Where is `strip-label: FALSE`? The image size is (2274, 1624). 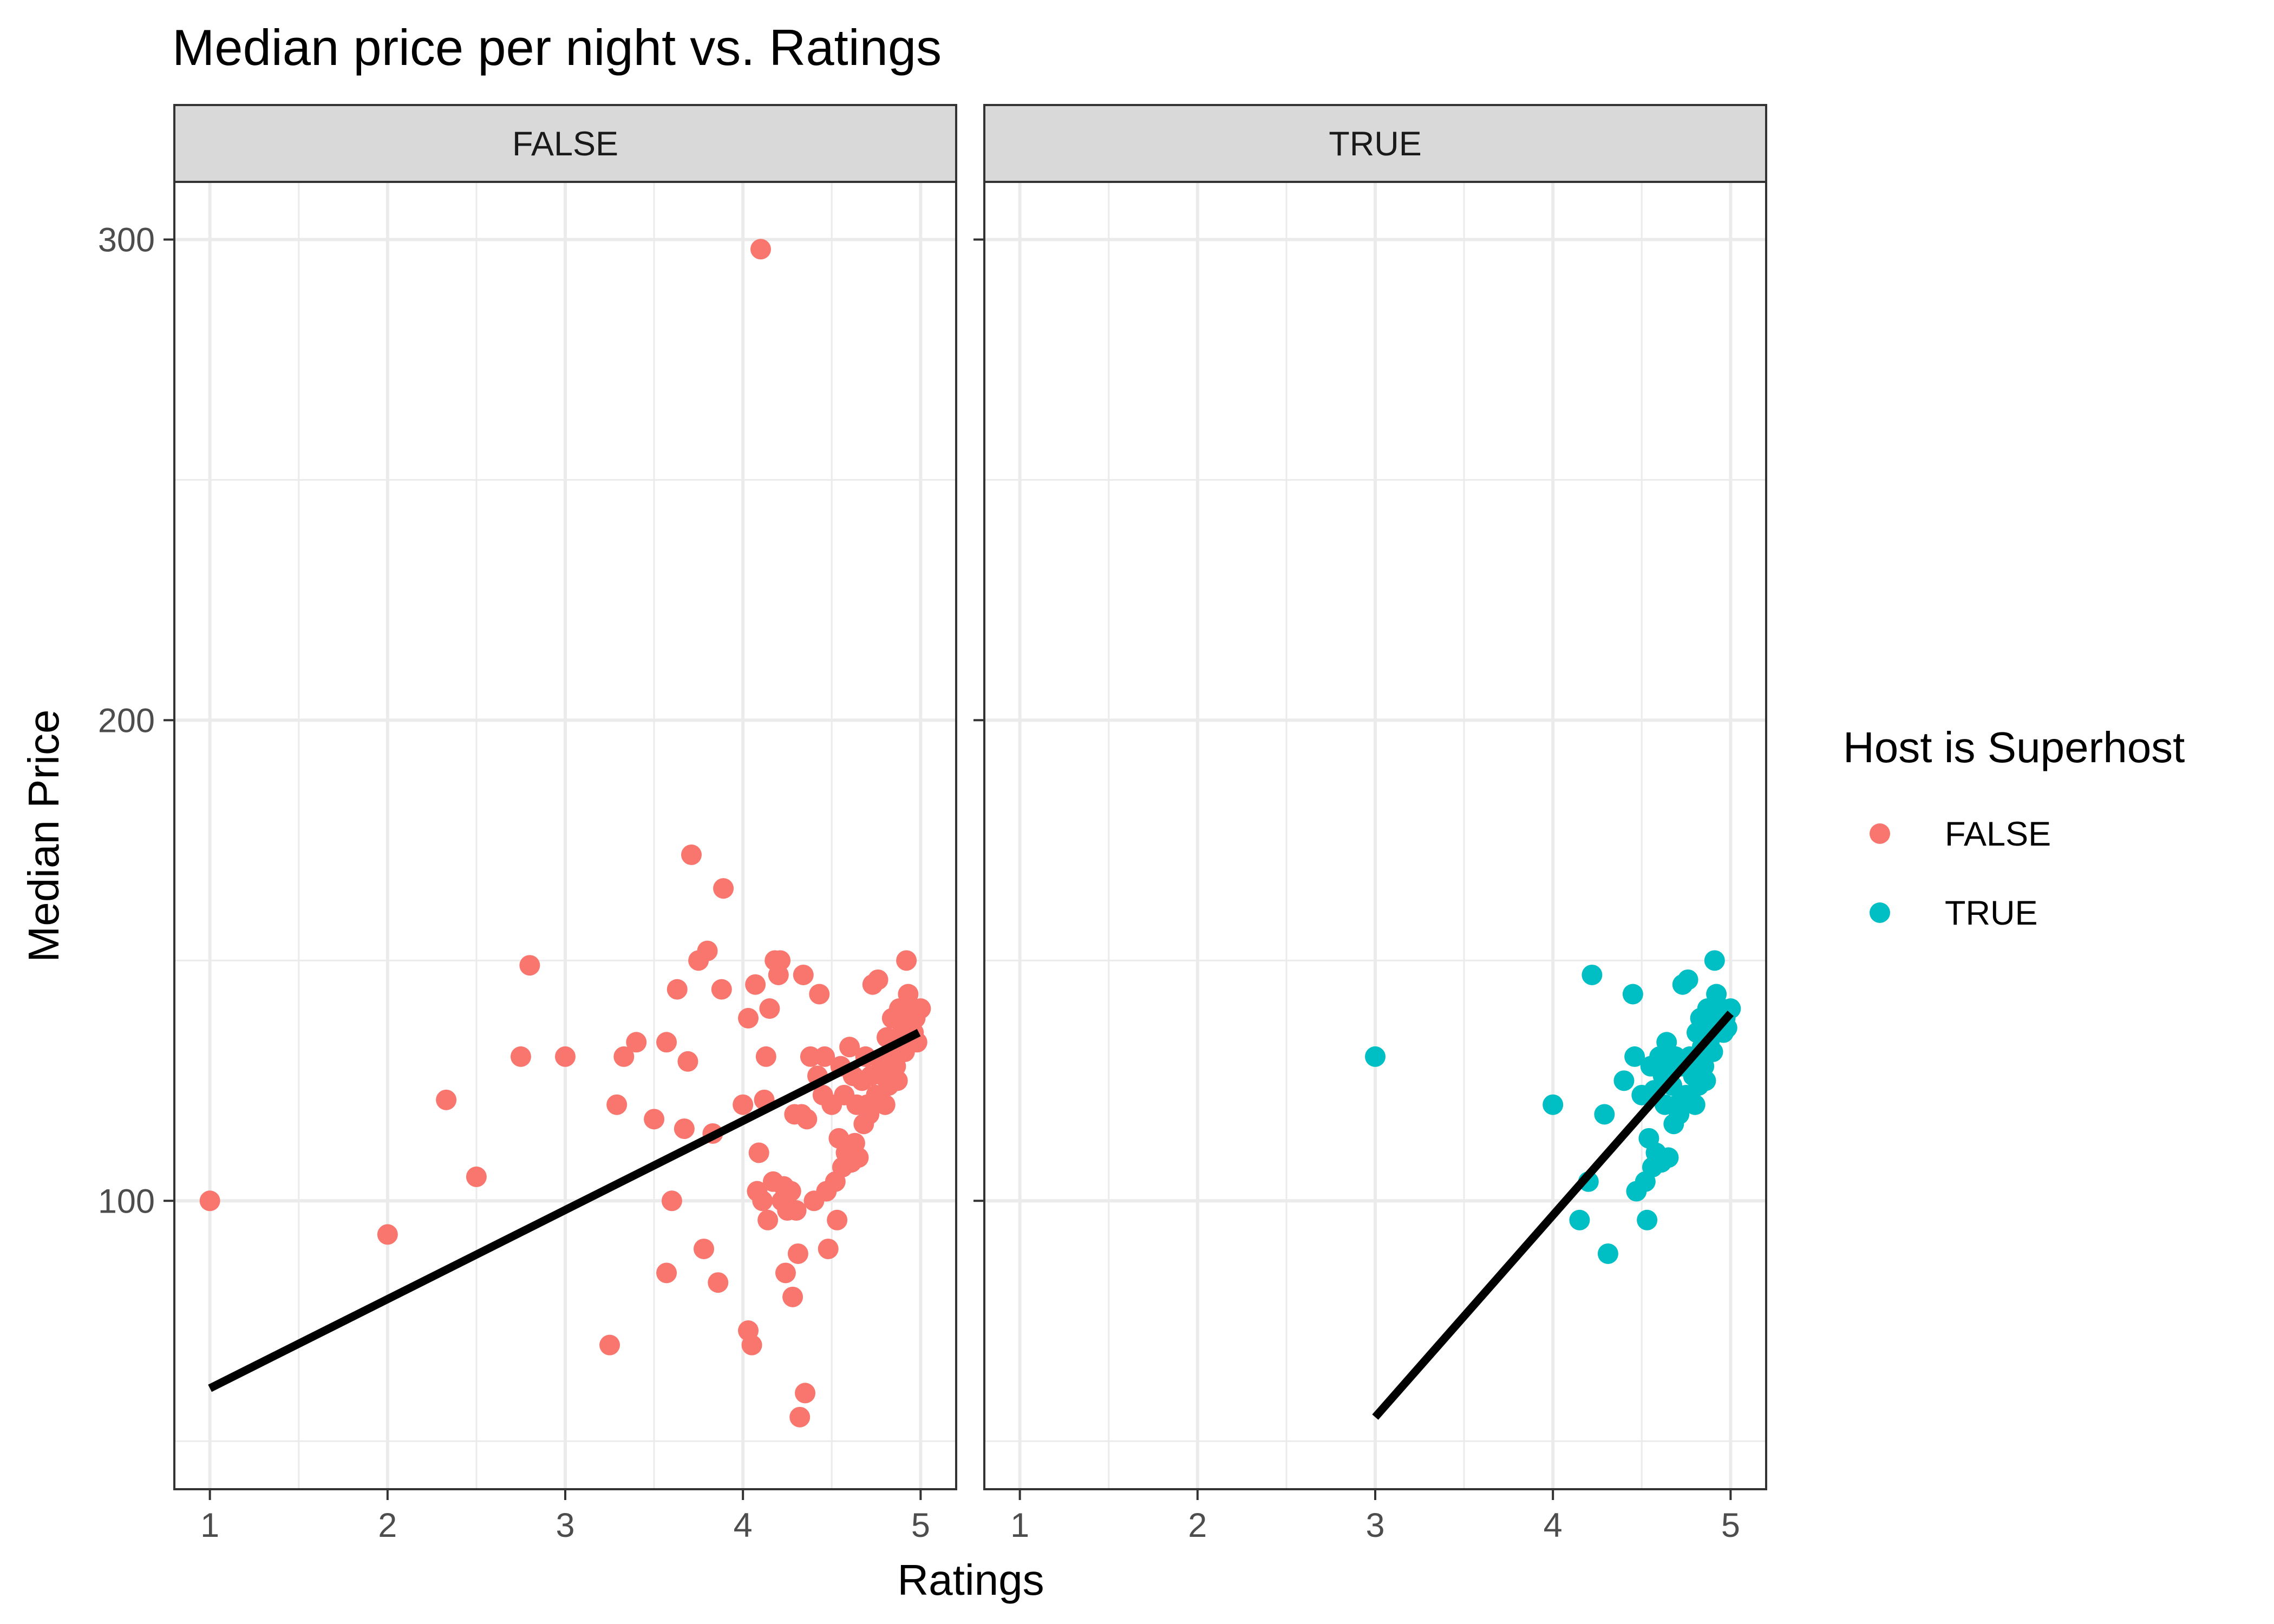 strip-label: FALSE is located at coordinates (565, 144).